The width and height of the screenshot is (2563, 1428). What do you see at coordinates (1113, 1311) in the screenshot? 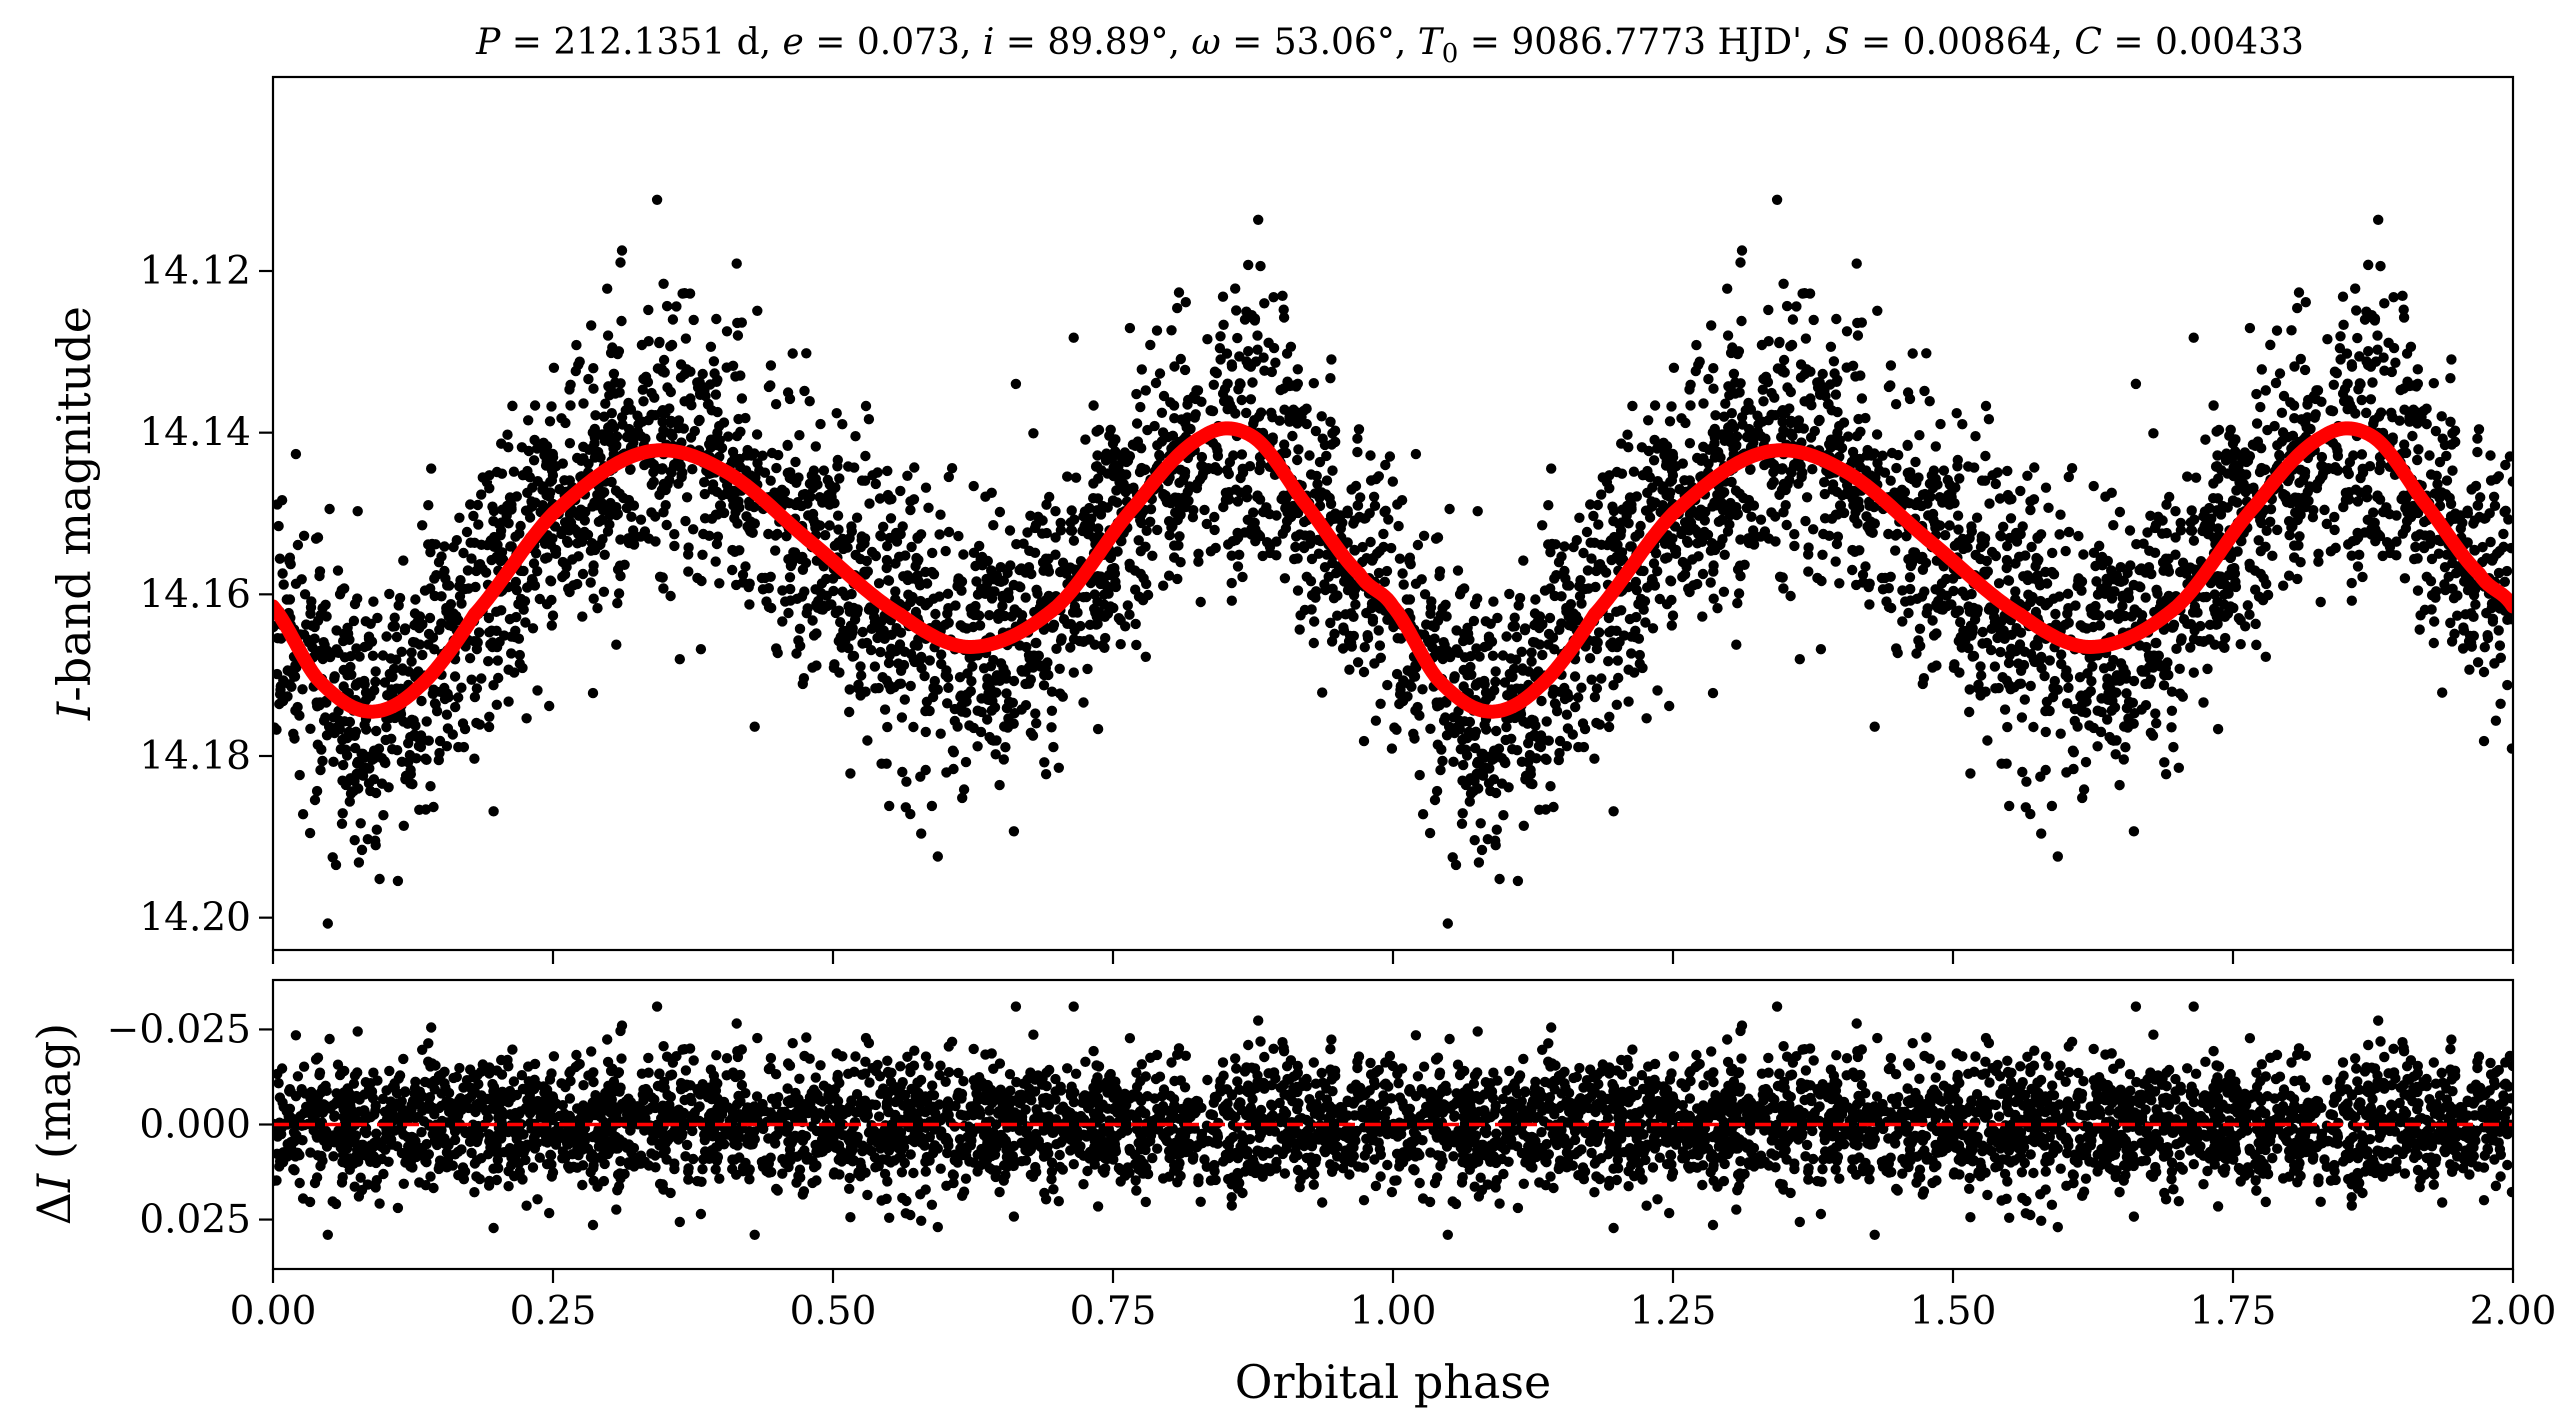
I see `x-tick-label: 0.75` at bounding box center [1113, 1311].